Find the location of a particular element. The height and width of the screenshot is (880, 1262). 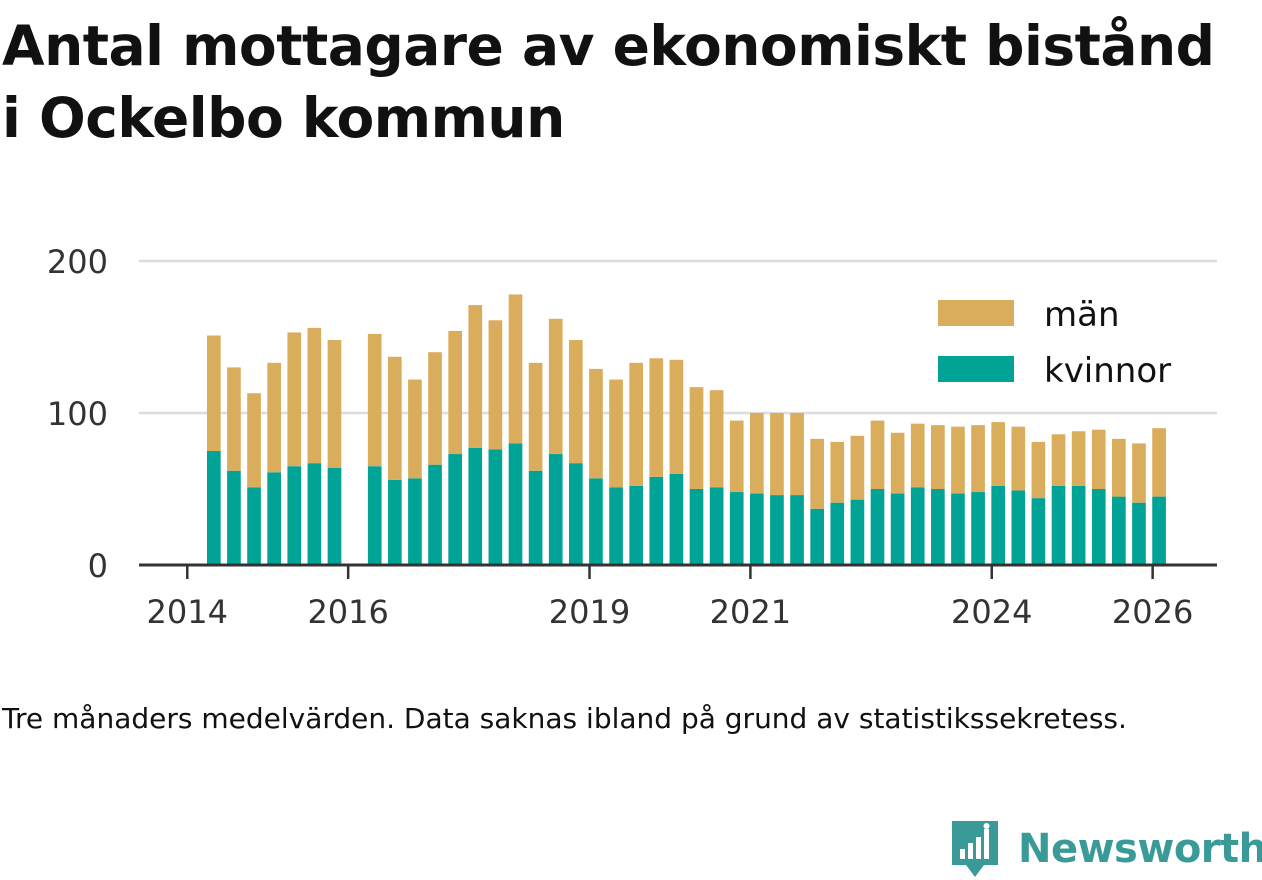

brand: Newsworthy is located at coordinates (1106, 849).